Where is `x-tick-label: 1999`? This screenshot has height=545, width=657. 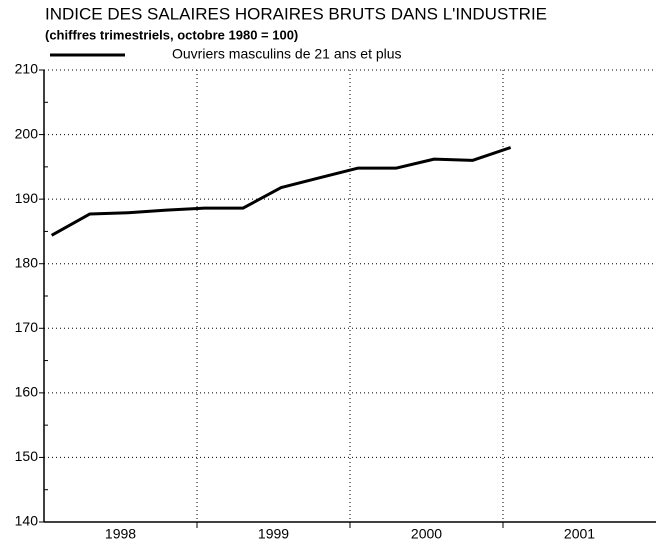
x-tick-label: 1999 is located at coordinates (273, 534).